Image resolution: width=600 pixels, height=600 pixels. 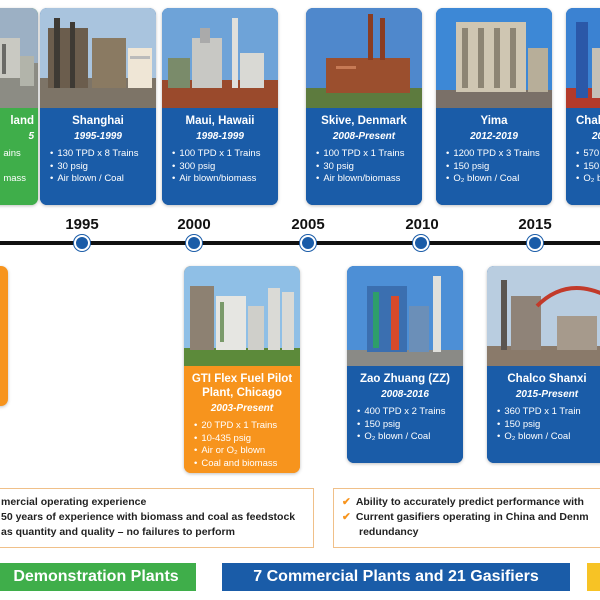 I want to click on info-line: redundancy, so click(x=389, y=532).